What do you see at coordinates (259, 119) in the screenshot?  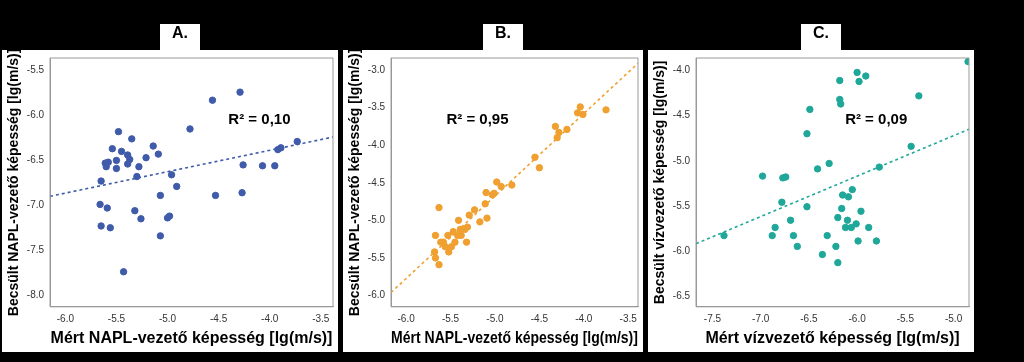 I see `annotation: R² = 0,10` at bounding box center [259, 119].